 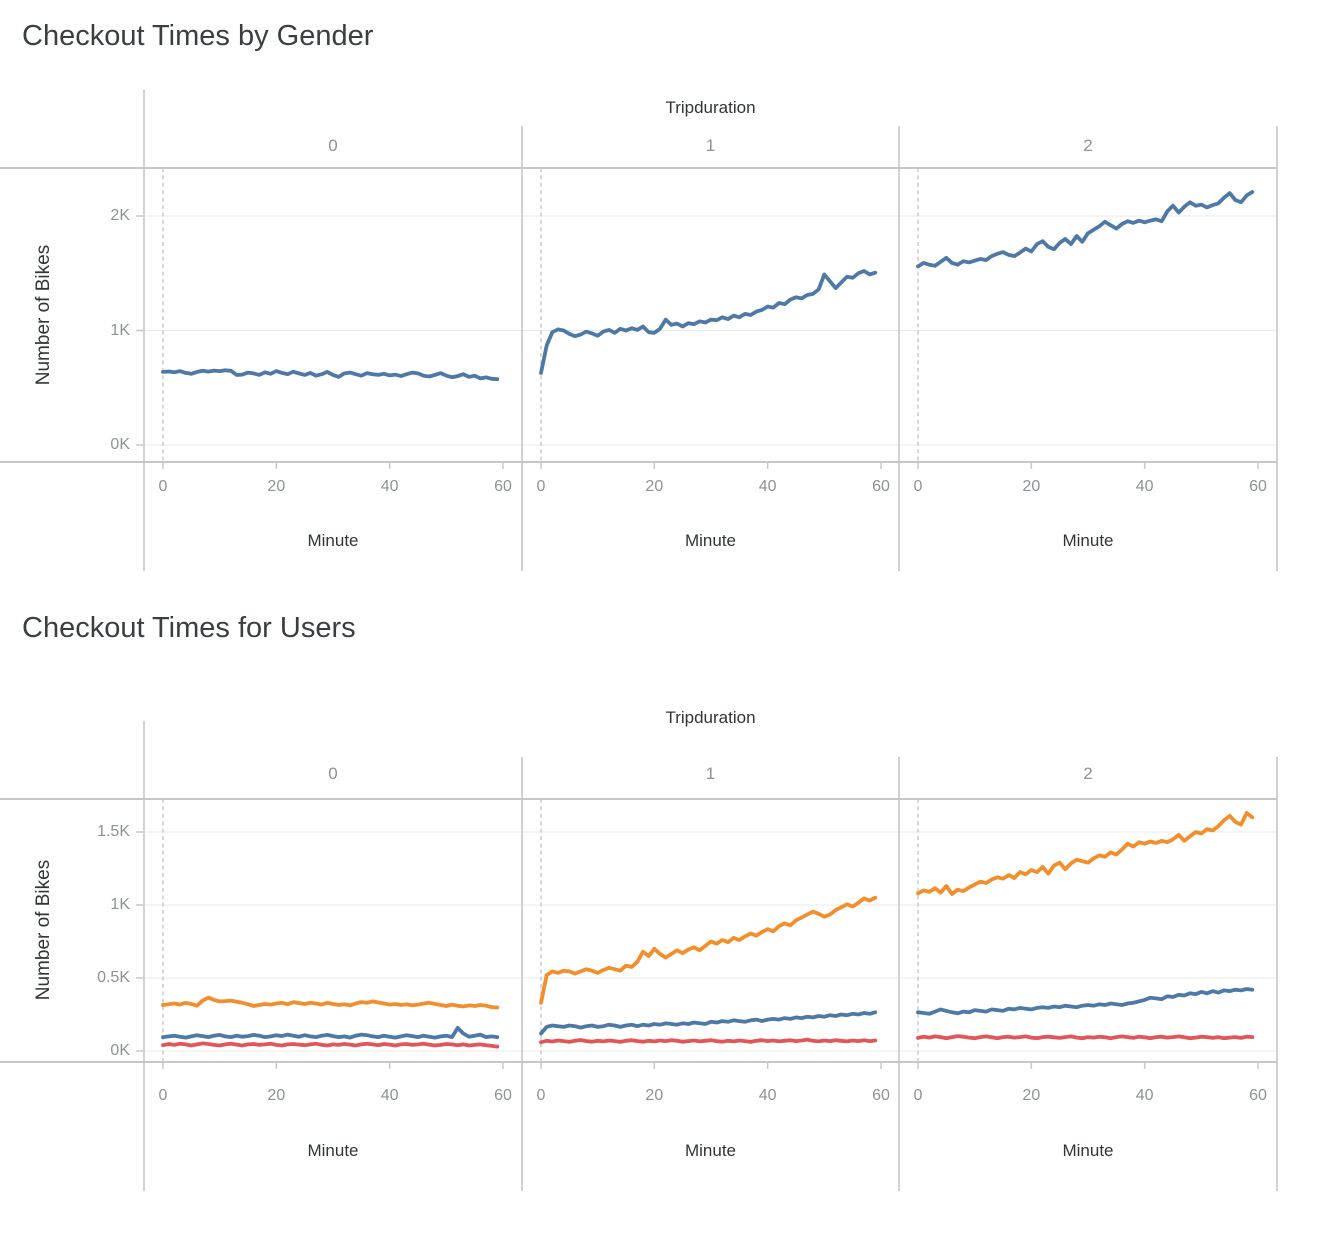 I want to click on y-axis-tick-label: 0.5K, so click(x=113, y=977).